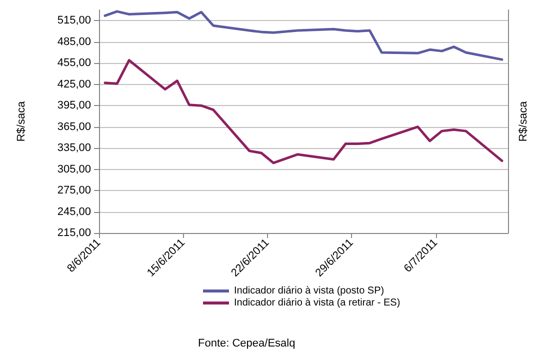 The width and height of the screenshot is (545, 363). What do you see at coordinates (74, 126) in the screenshot?
I see `y-tick-label: 365,00` at bounding box center [74, 126].